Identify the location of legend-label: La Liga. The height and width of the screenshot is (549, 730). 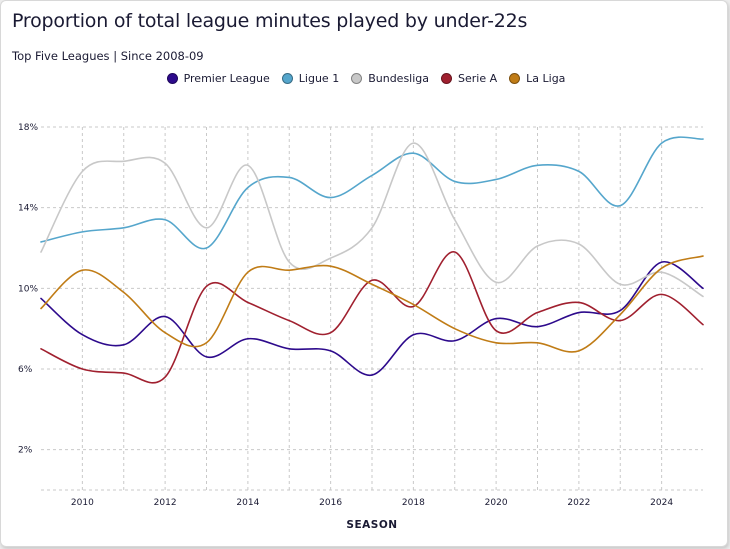
(546, 78).